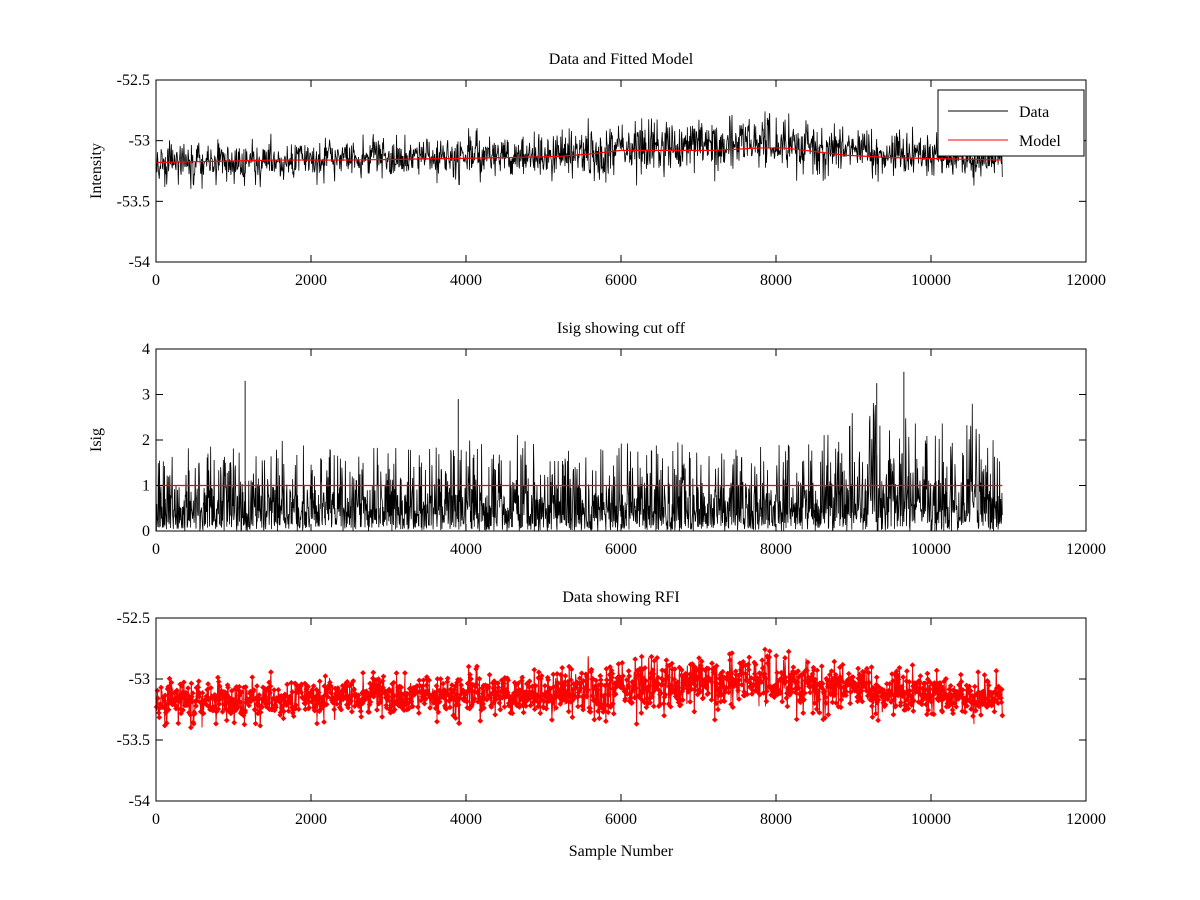  What do you see at coordinates (579, 467) in the screenshot?
I see `series-isig-line` at bounding box center [579, 467].